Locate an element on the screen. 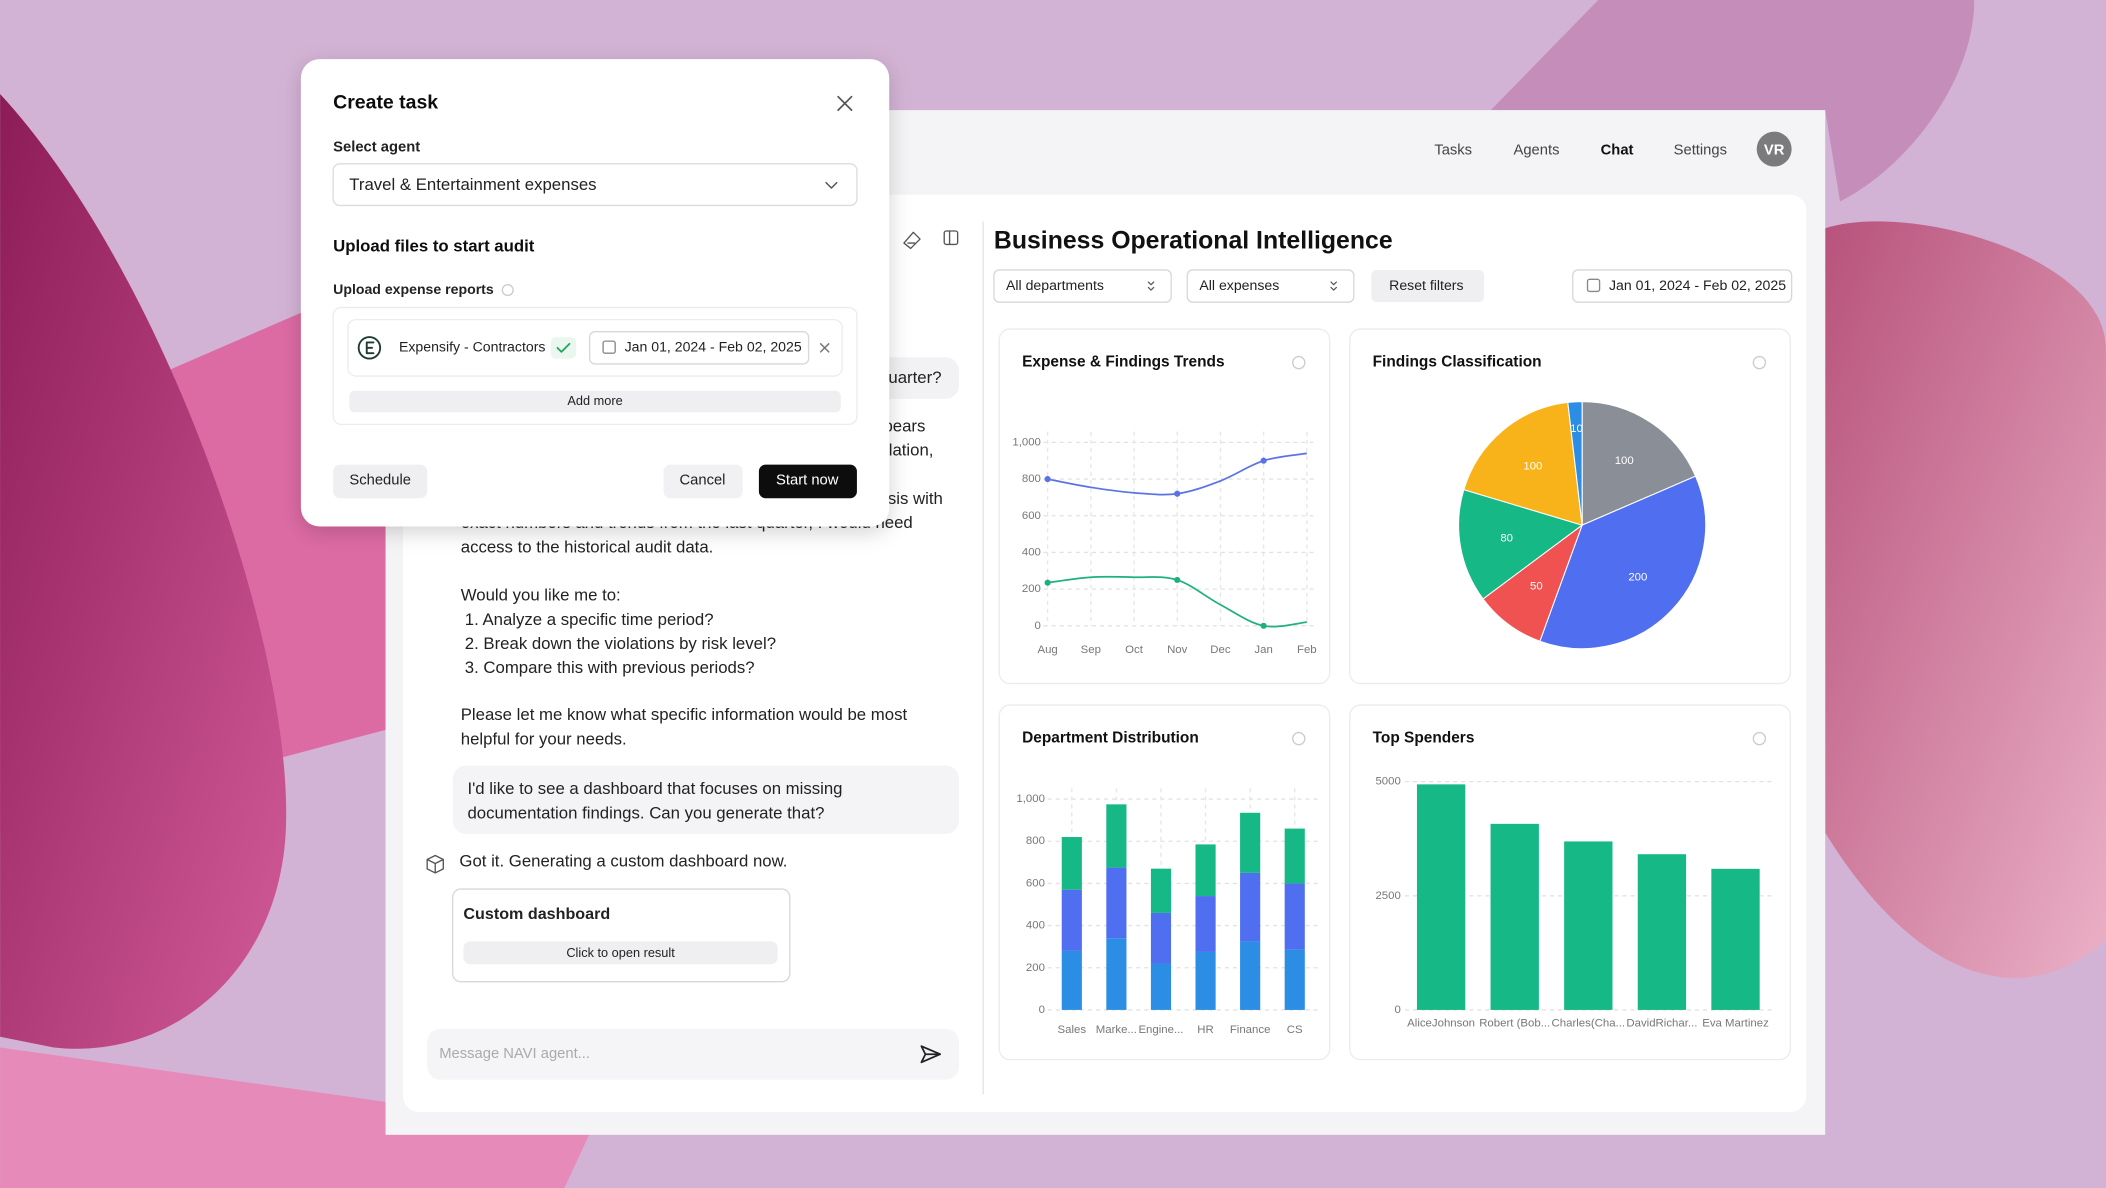 The height and width of the screenshot is (1188, 2106). filter-label: All expenses is located at coordinates (1239, 285).